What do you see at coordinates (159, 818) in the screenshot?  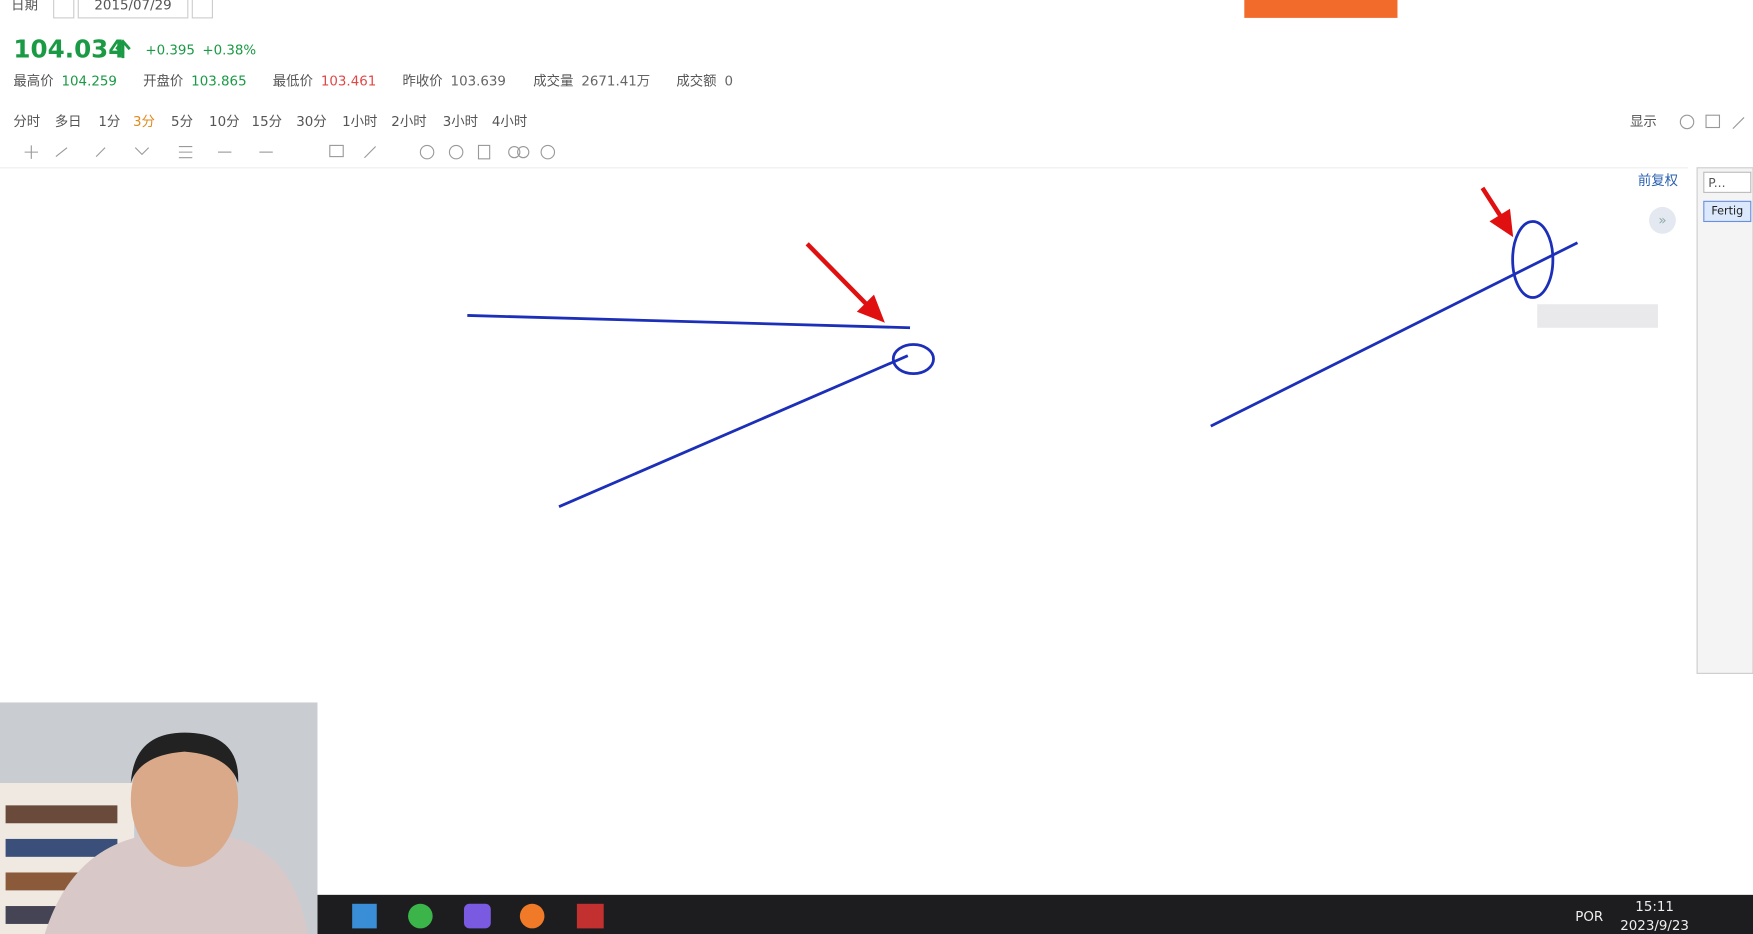 I see `webcam` at bounding box center [159, 818].